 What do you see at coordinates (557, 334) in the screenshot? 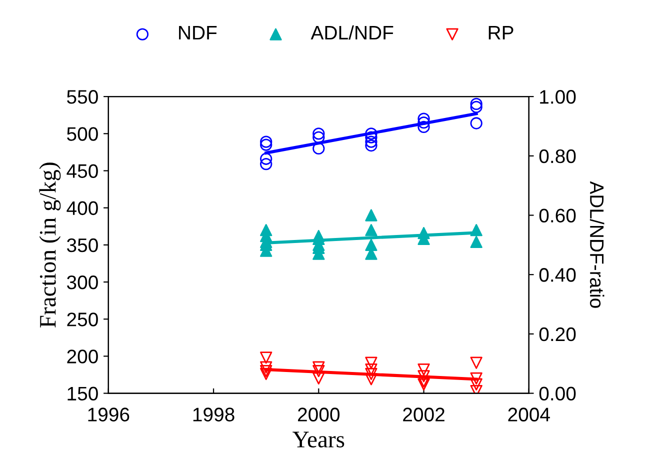
I see `y2-tick-label: 0.20` at bounding box center [557, 334].